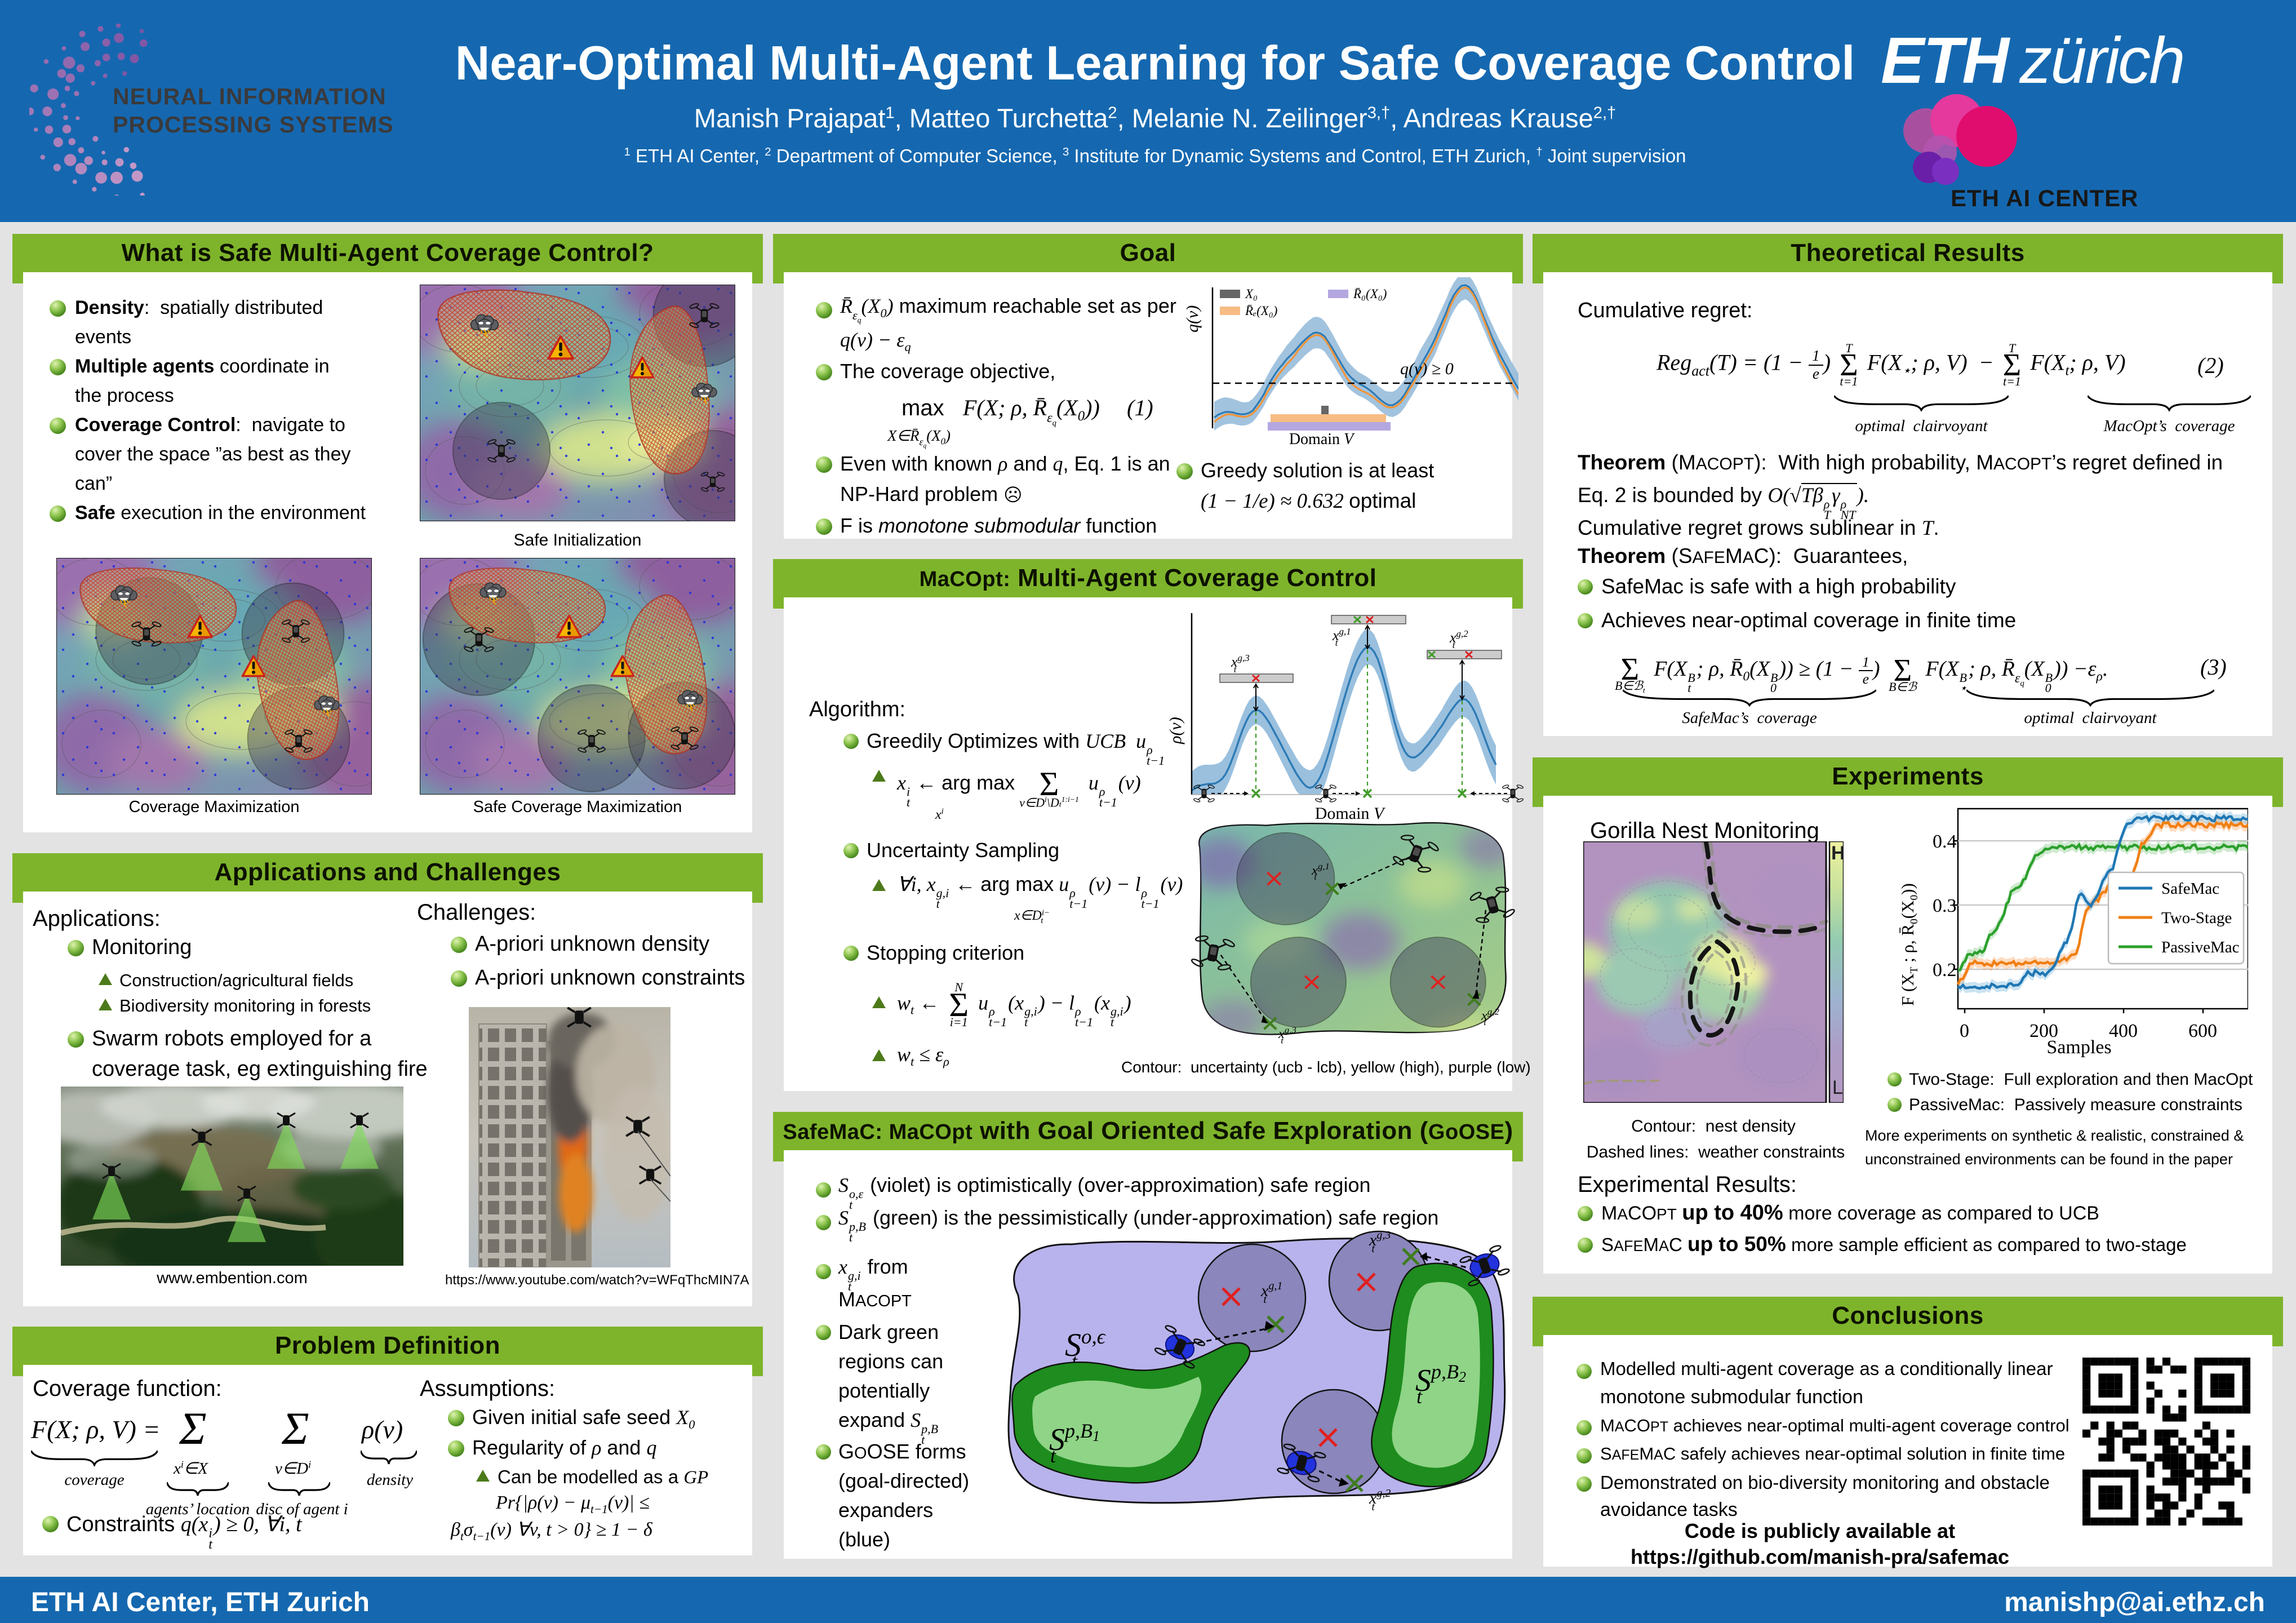 The width and height of the screenshot is (2296, 1623). I want to click on svg-text: PassiveMac, so click(2200, 947).